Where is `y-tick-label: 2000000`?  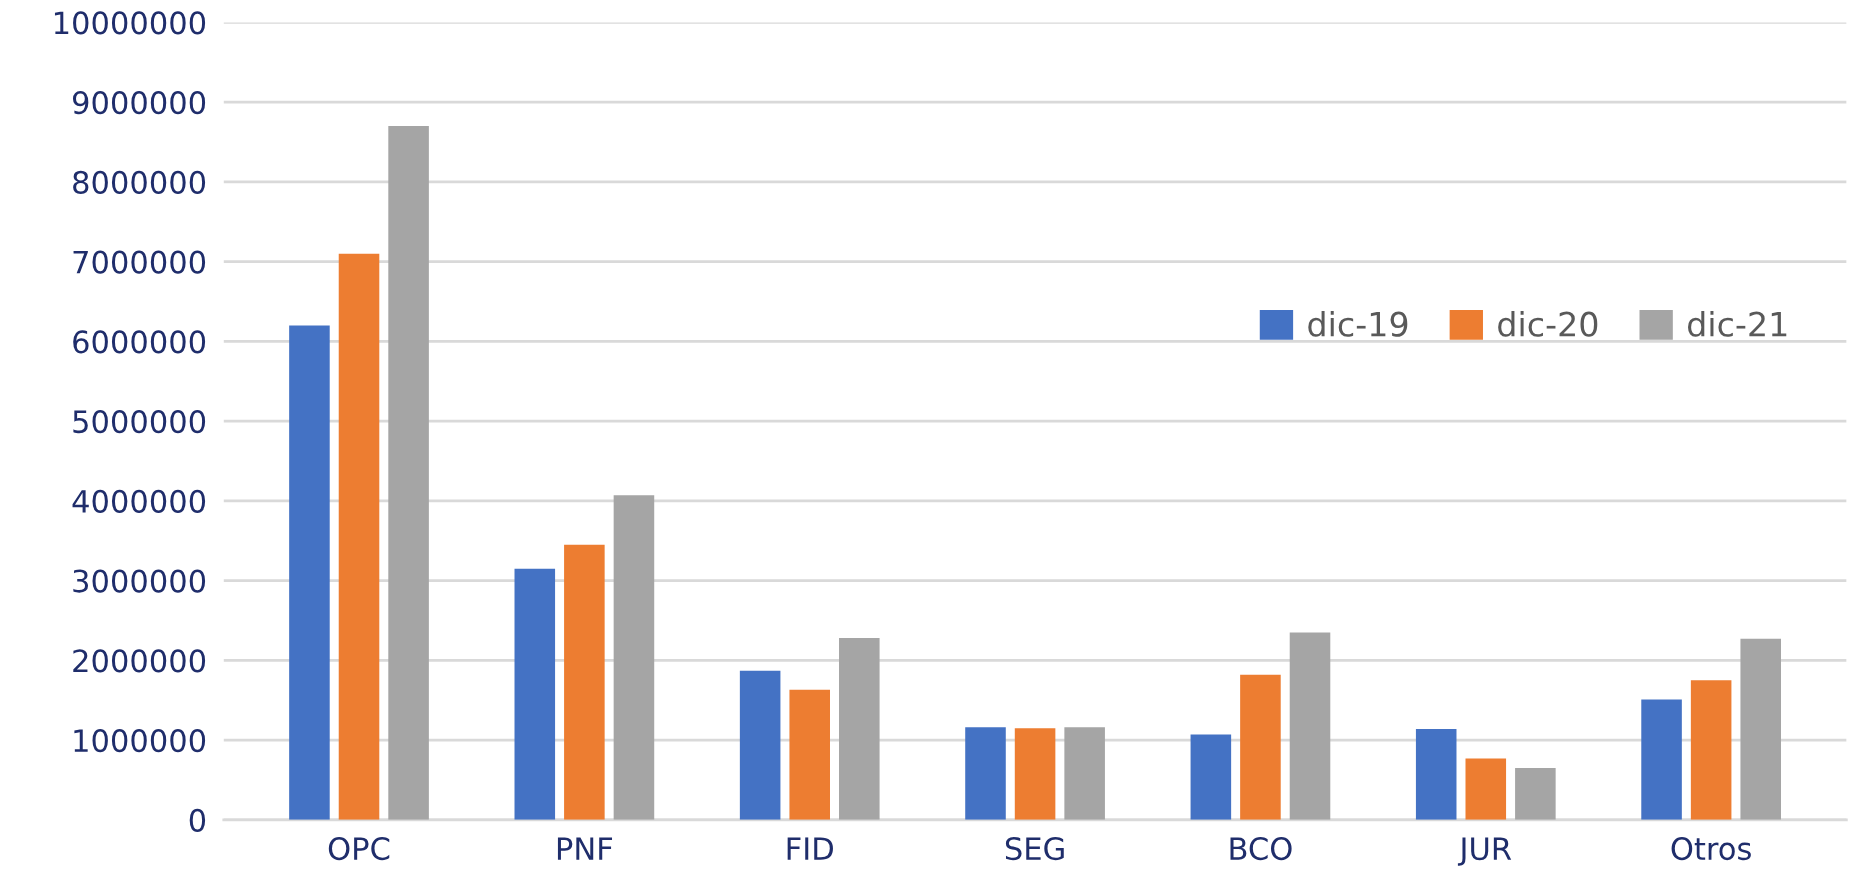
y-tick-label: 2000000 is located at coordinates (139, 661).